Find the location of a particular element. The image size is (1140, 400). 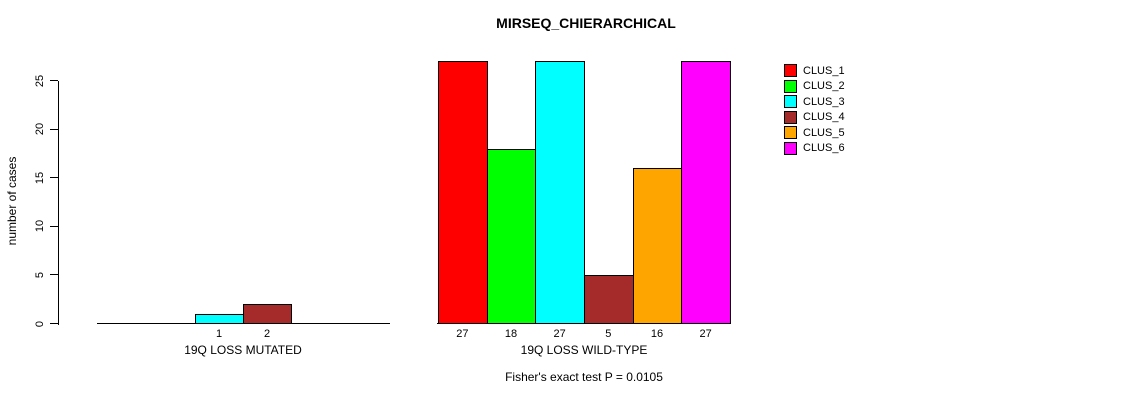

y-tick-label: 0 is located at coordinates (40, 323).